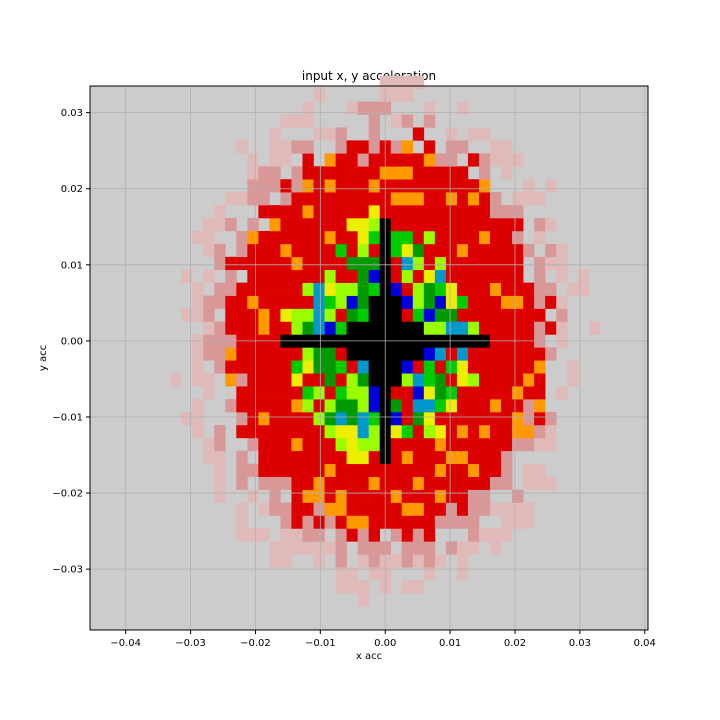 The height and width of the screenshot is (720, 720). Describe the element at coordinates (72, 265) in the screenshot. I see `y-tick-label: 0.01` at that location.